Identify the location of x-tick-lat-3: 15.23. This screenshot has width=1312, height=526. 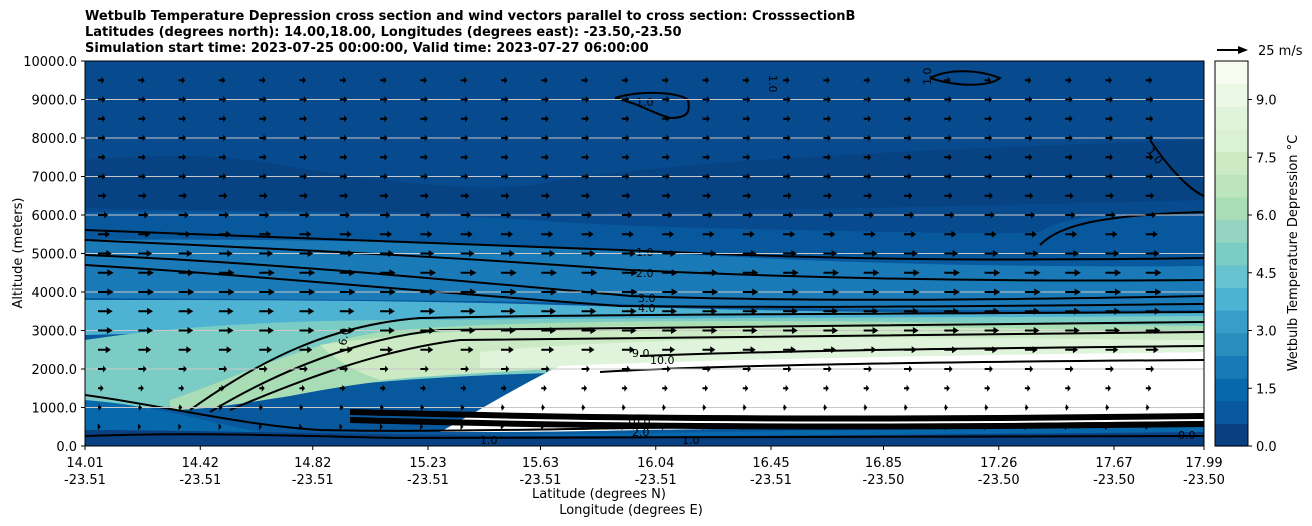
(427, 463).